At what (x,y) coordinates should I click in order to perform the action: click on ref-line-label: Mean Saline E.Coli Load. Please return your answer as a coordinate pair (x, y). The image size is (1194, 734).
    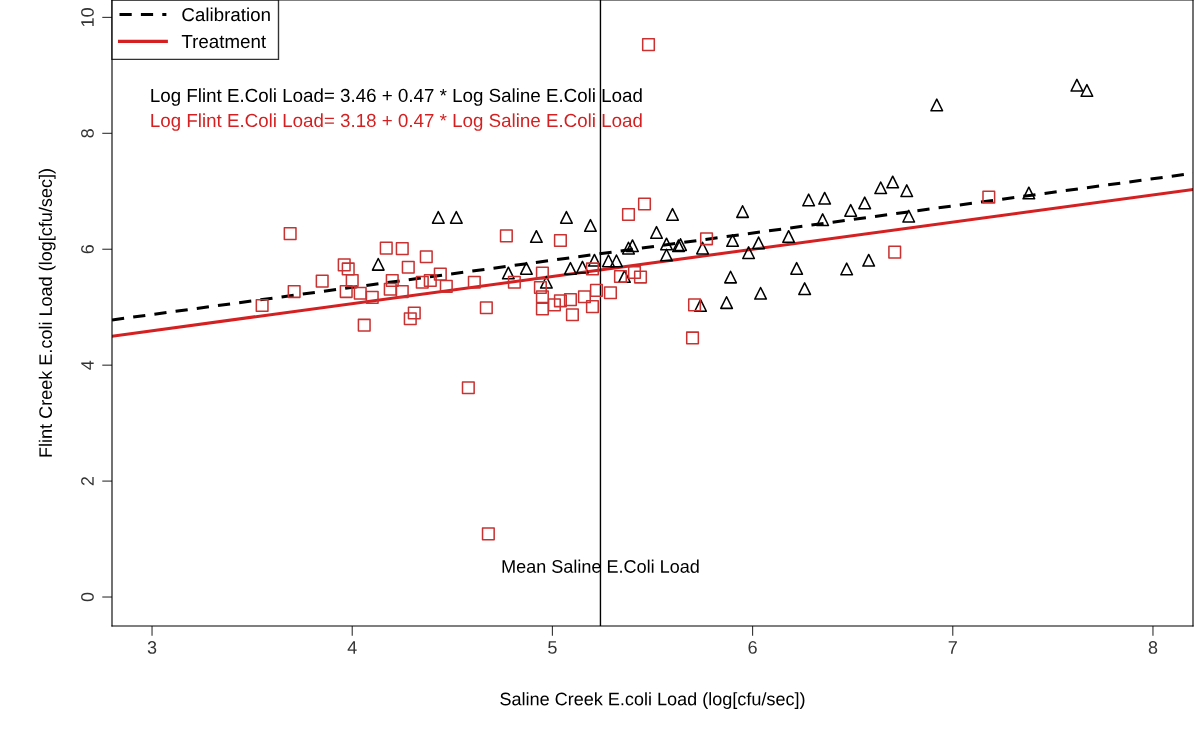
    Looking at the image, I should click on (600, 566).